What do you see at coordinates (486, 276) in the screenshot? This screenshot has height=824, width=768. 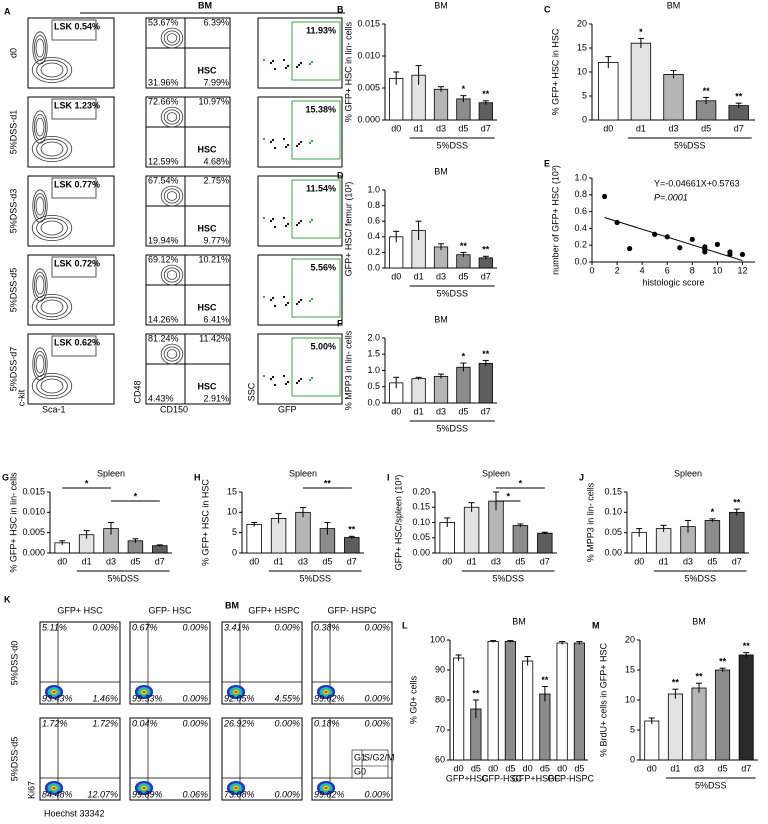 I see `x-tick-label: d7` at bounding box center [486, 276].